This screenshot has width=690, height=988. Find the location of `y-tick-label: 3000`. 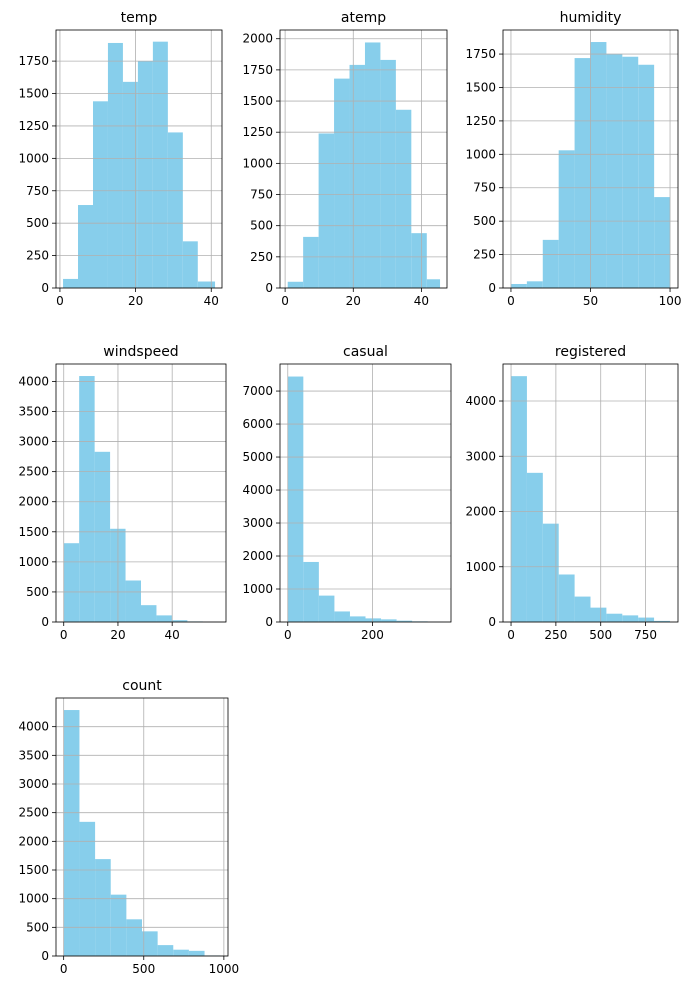

y-tick-label: 3000 is located at coordinates (33, 784).